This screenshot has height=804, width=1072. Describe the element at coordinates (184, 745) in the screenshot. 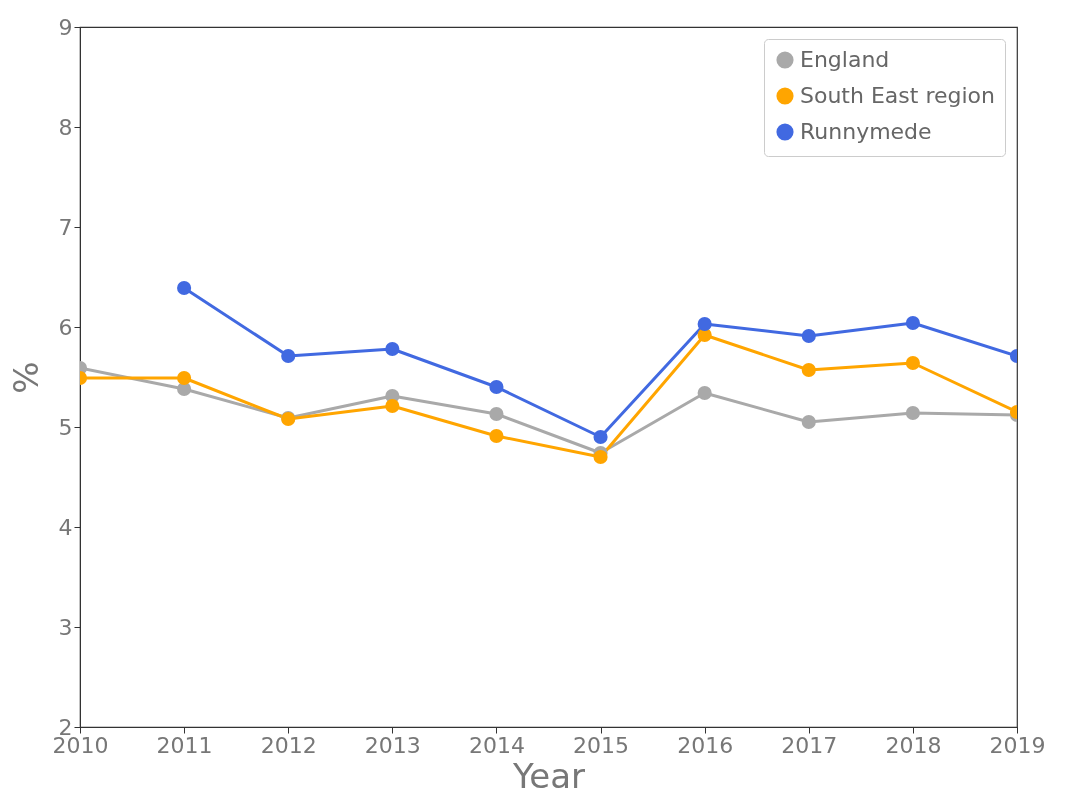

I see `x-tick-label: 2011` at that location.